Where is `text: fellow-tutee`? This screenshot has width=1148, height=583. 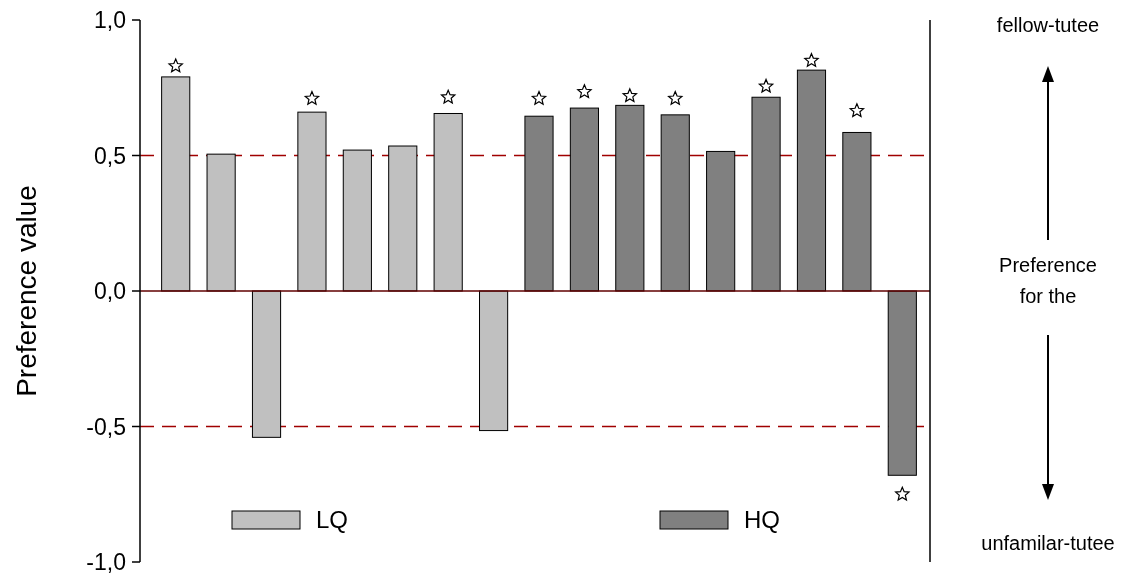 text: fellow-tutee is located at coordinates (1048, 25).